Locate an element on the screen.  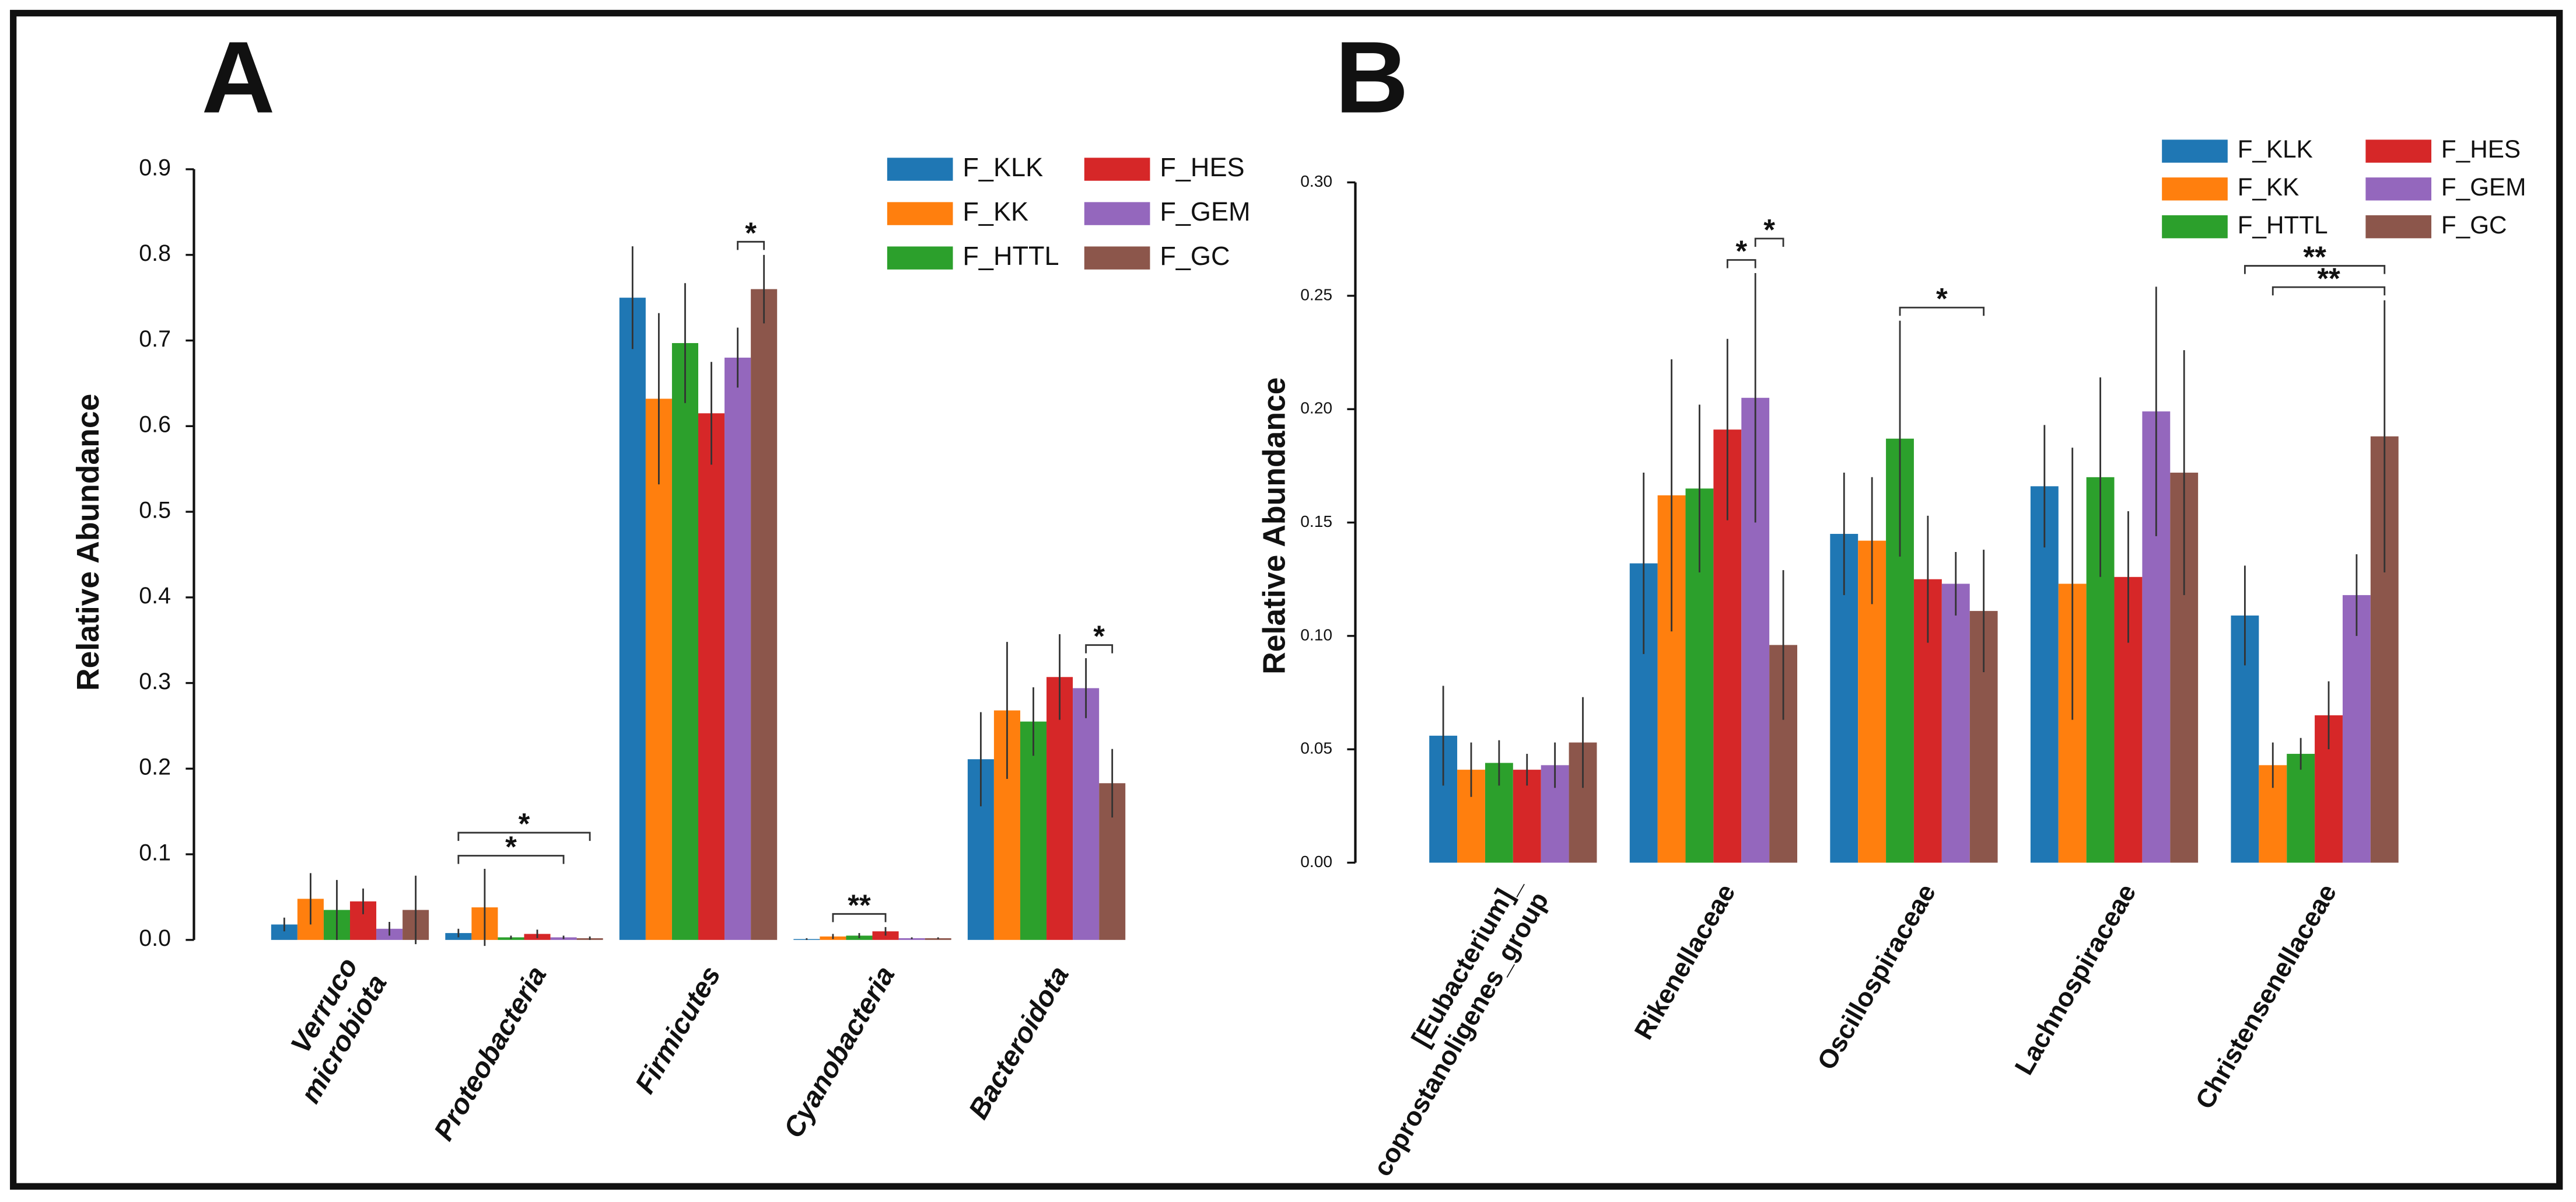
y-tick-label: 0.3 is located at coordinates (155, 681).